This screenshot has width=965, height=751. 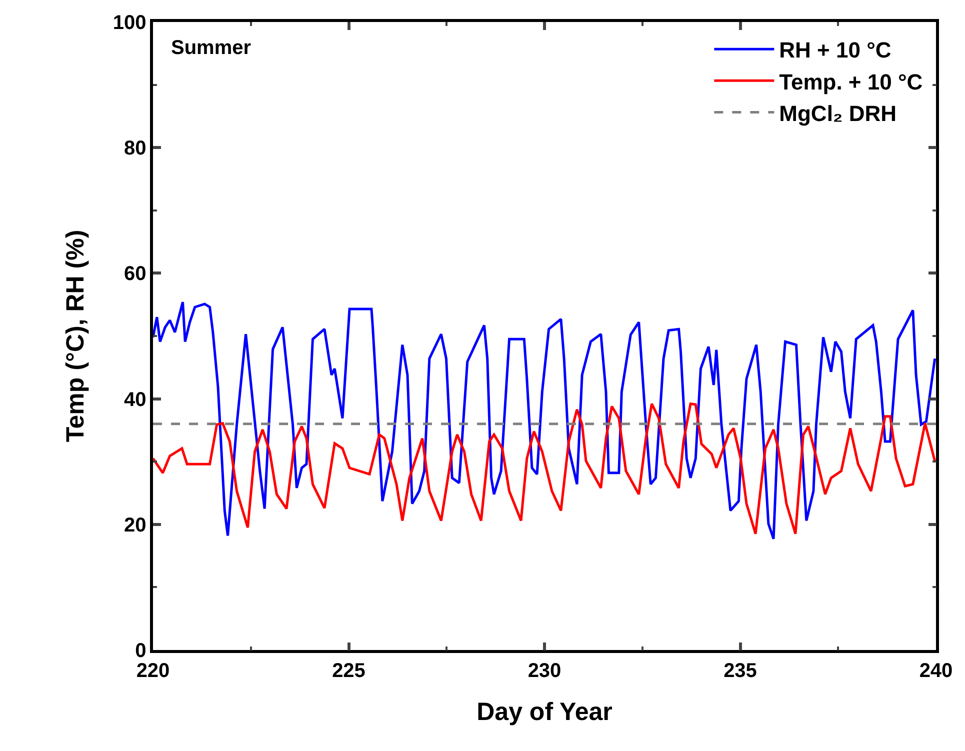 I want to click on legend-label: Temp. + 10 °C, so click(x=851, y=81).